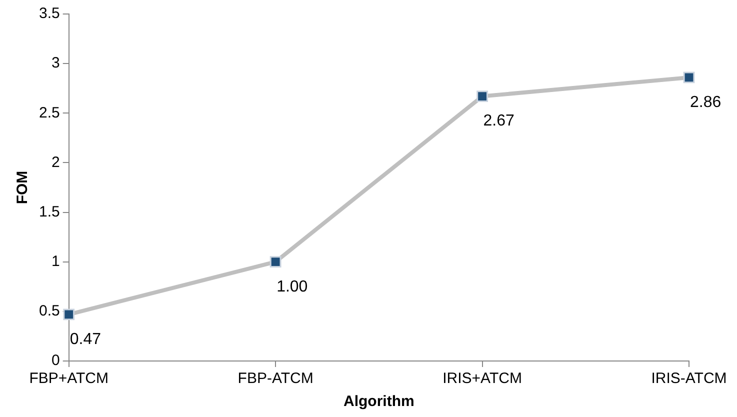  I want to click on x-tick-label: IRIS+ATCM, so click(482, 379).